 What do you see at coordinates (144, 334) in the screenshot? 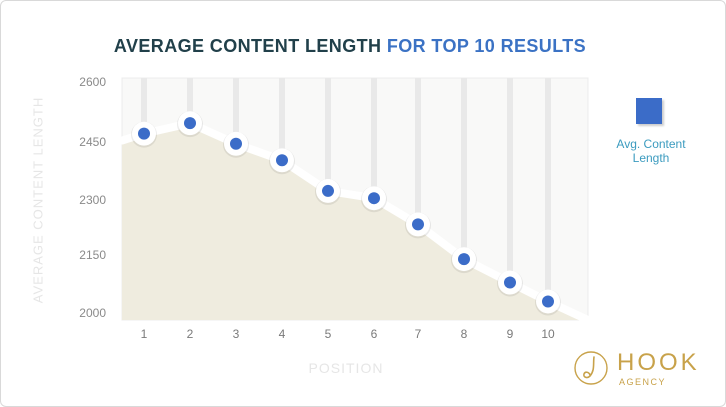
I see `x-tick-label: 1` at bounding box center [144, 334].